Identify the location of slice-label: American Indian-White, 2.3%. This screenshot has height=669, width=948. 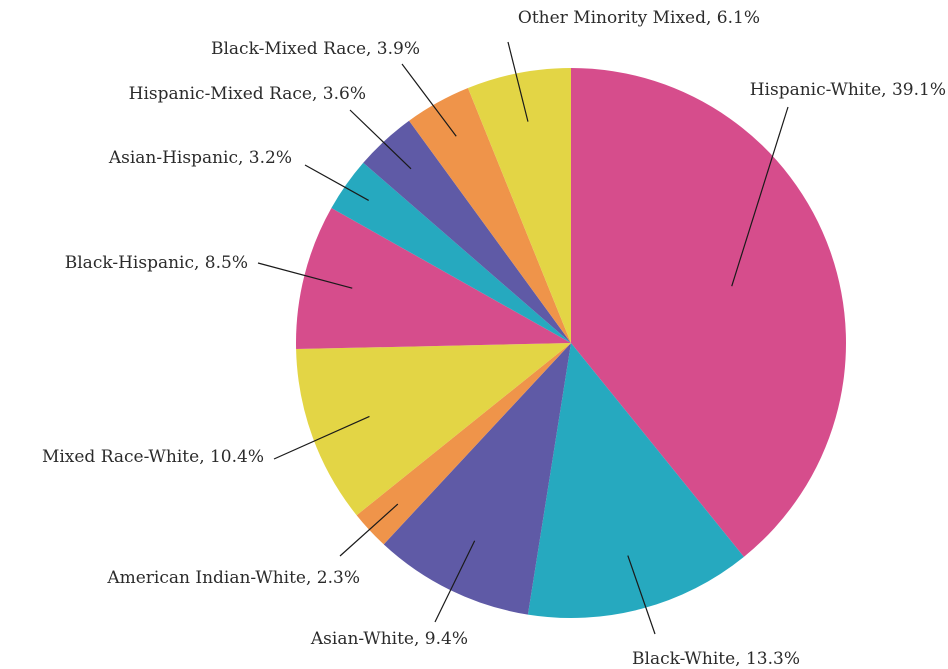
(233, 578).